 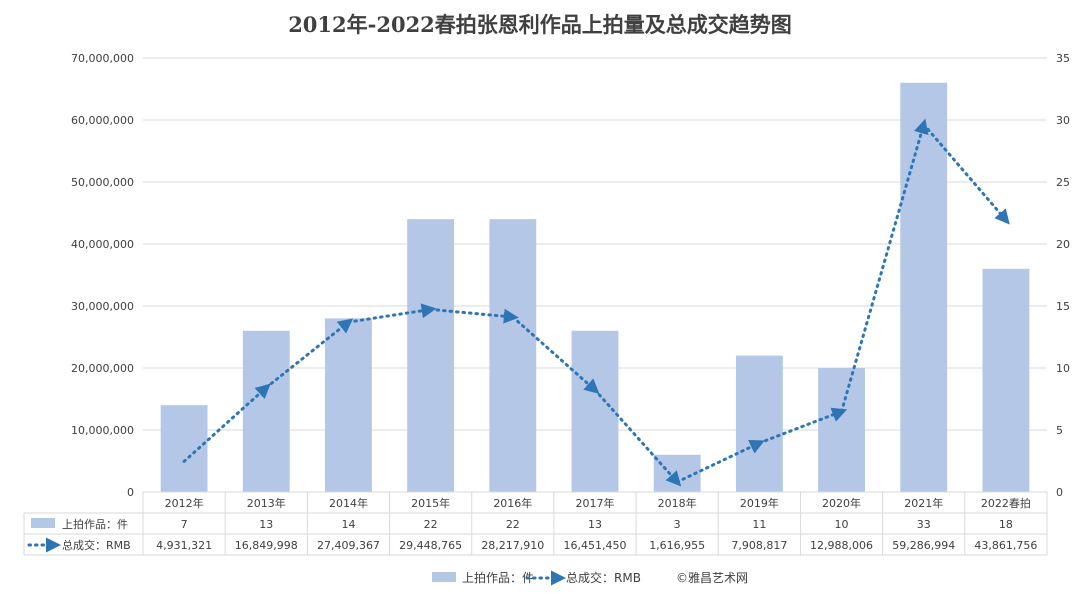 What do you see at coordinates (759, 545) in the screenshot?
I see `table-cell-line-value: 7,908,817` at bounding box center [759, 545].